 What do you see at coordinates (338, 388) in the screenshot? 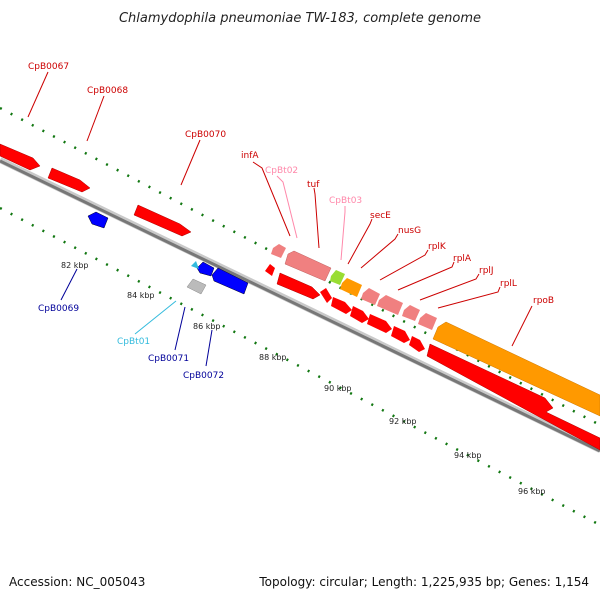
I see `tick-label-90kbp: 90 kbp` at bounding box center [338, 388].